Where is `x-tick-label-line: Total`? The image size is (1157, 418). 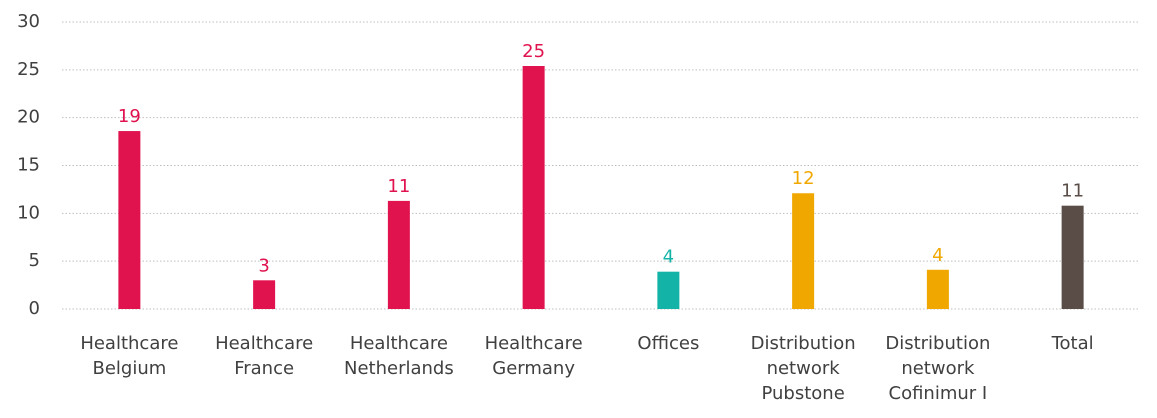 x-tick-label-line: Total is located at coordinates (1072, 343).